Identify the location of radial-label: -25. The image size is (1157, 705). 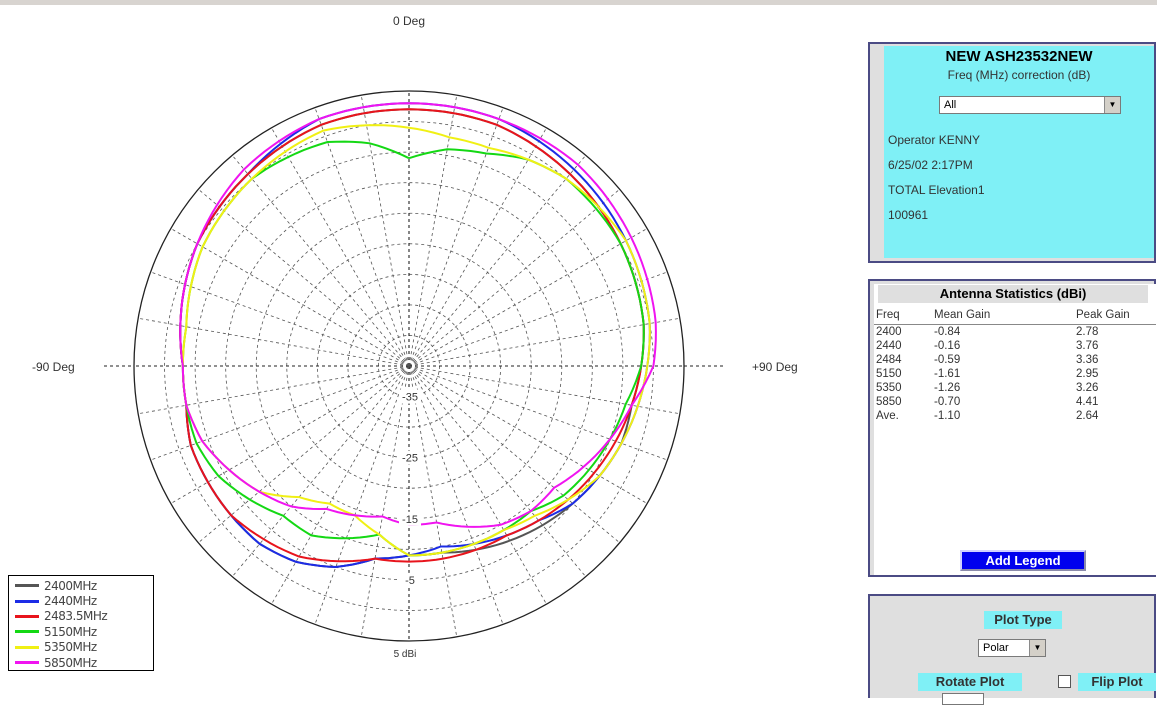
(410, 459).